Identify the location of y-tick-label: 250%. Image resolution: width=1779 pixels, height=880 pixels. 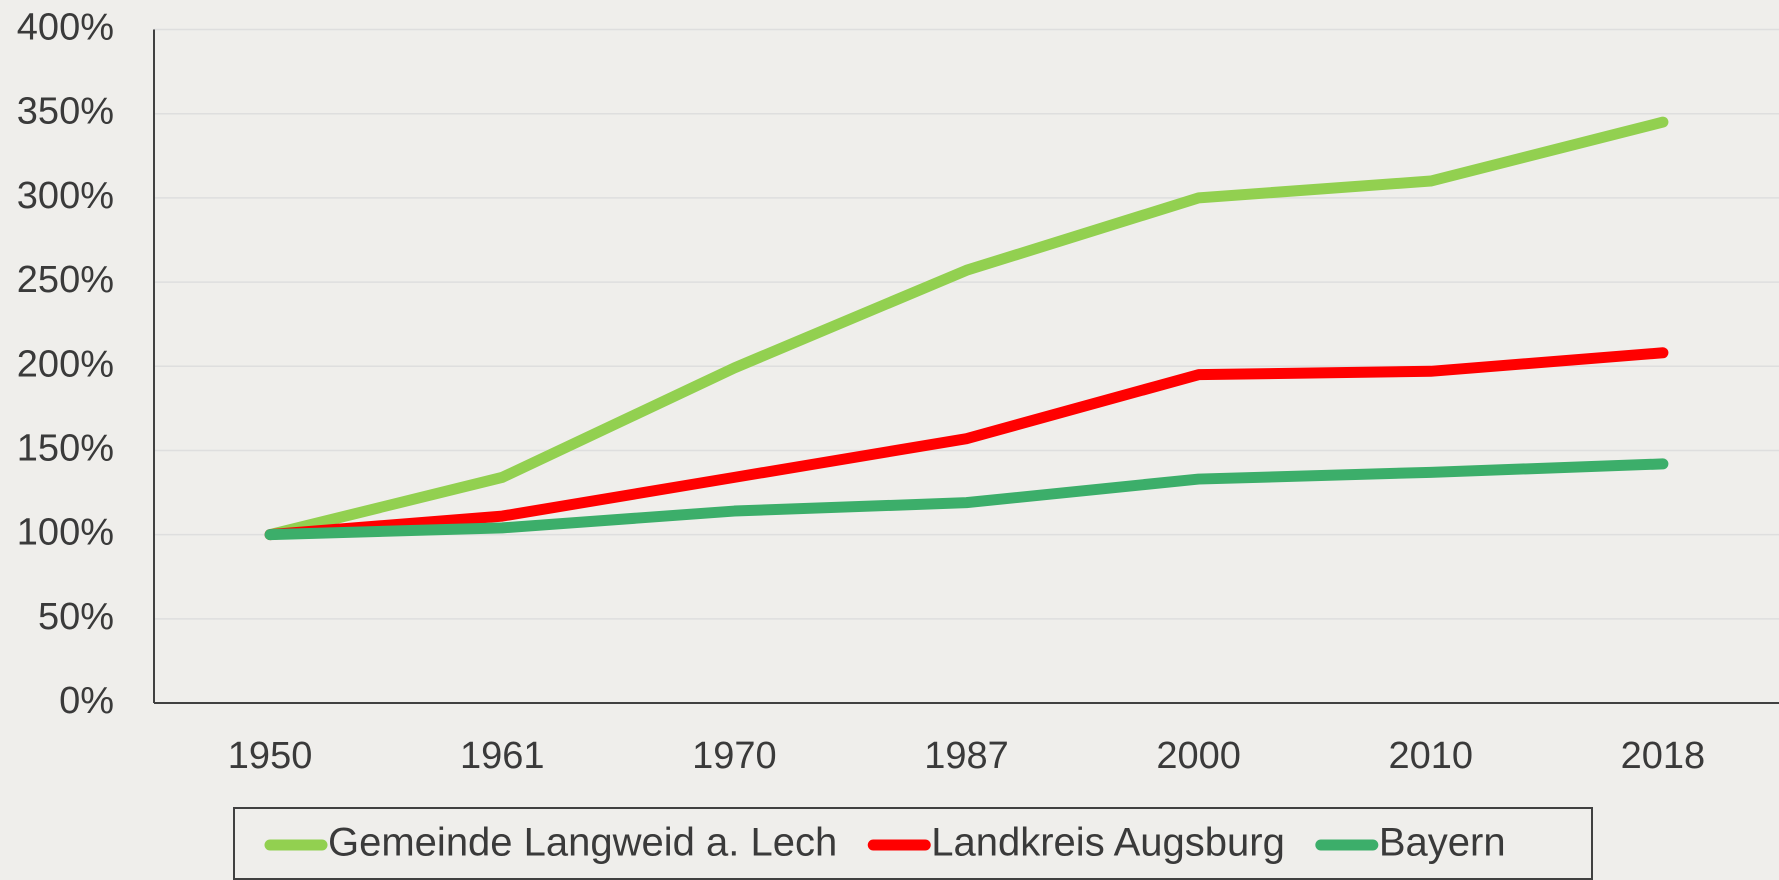
(65, 280).